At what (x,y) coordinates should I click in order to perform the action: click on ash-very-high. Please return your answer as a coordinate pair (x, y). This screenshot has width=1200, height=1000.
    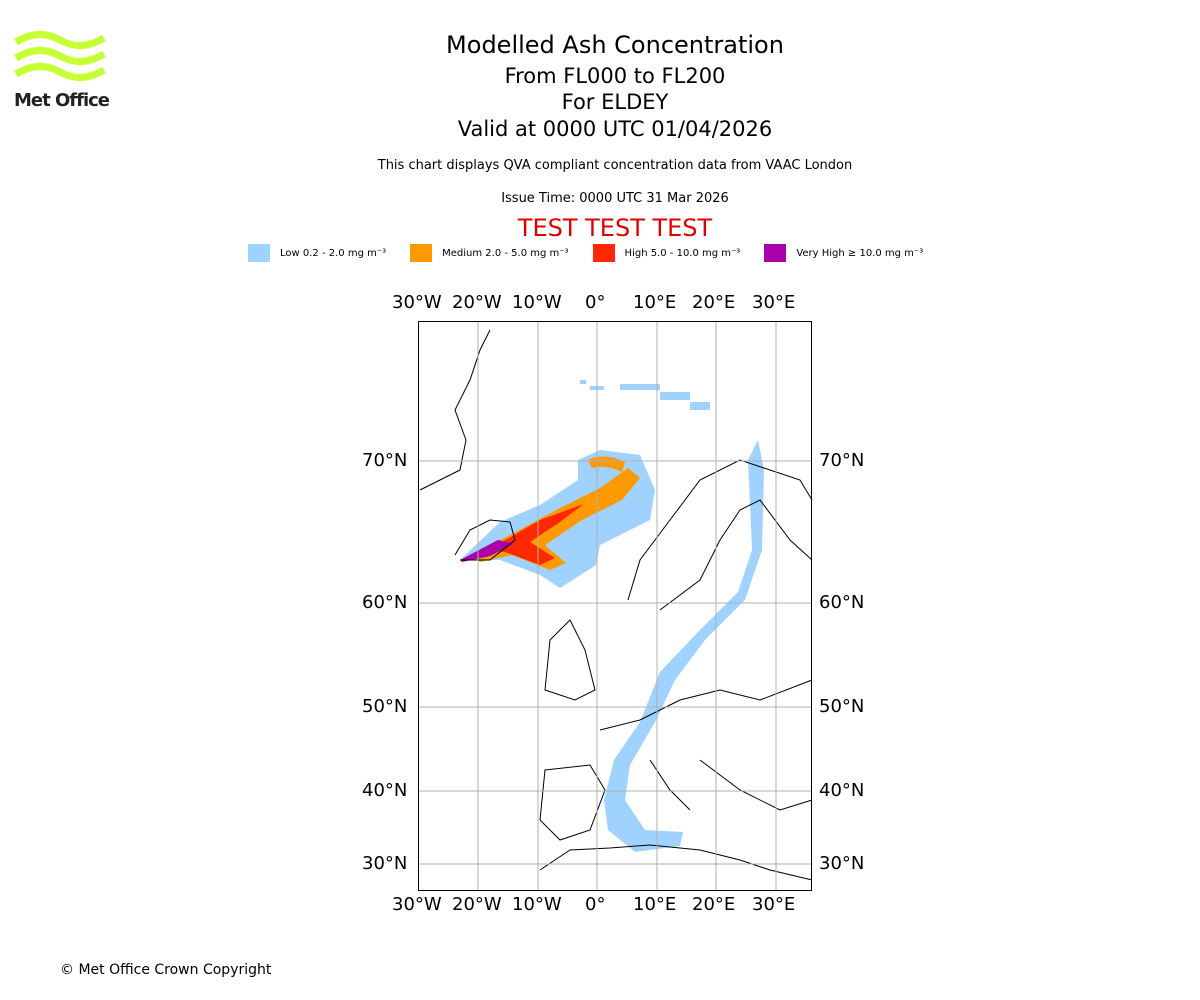
    Looking at the image, I should click on (487, 551).